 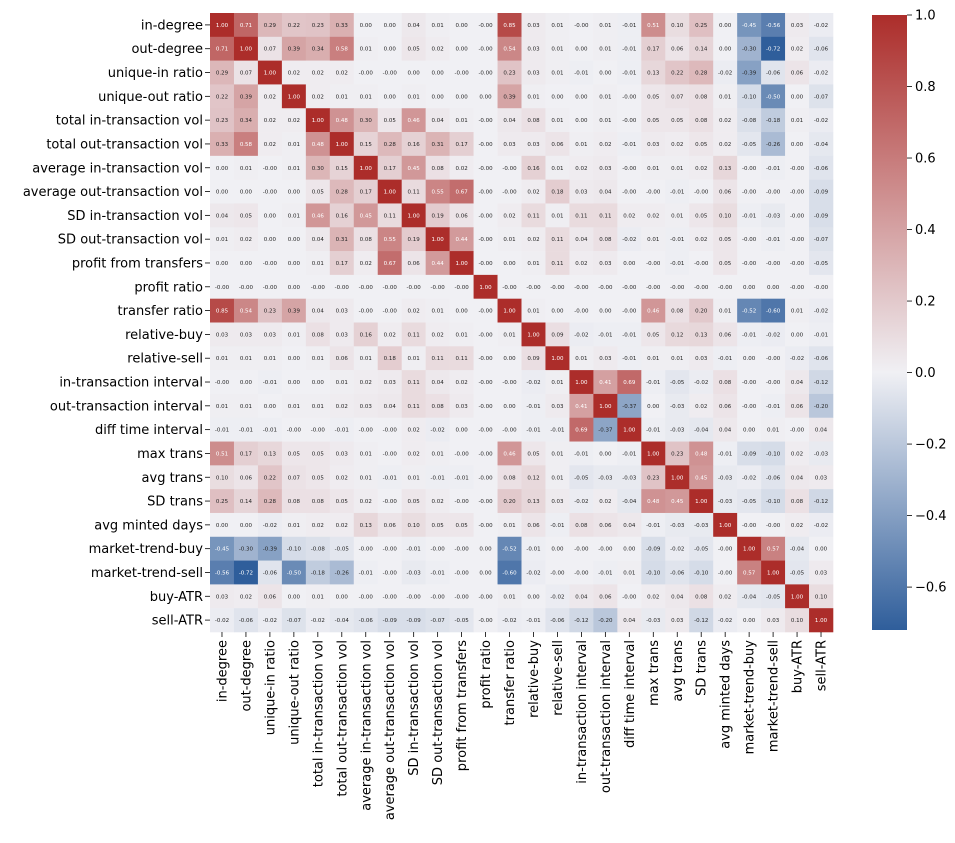 I want to click on cell-value-label: -0.05, so click(x=773, y=597).